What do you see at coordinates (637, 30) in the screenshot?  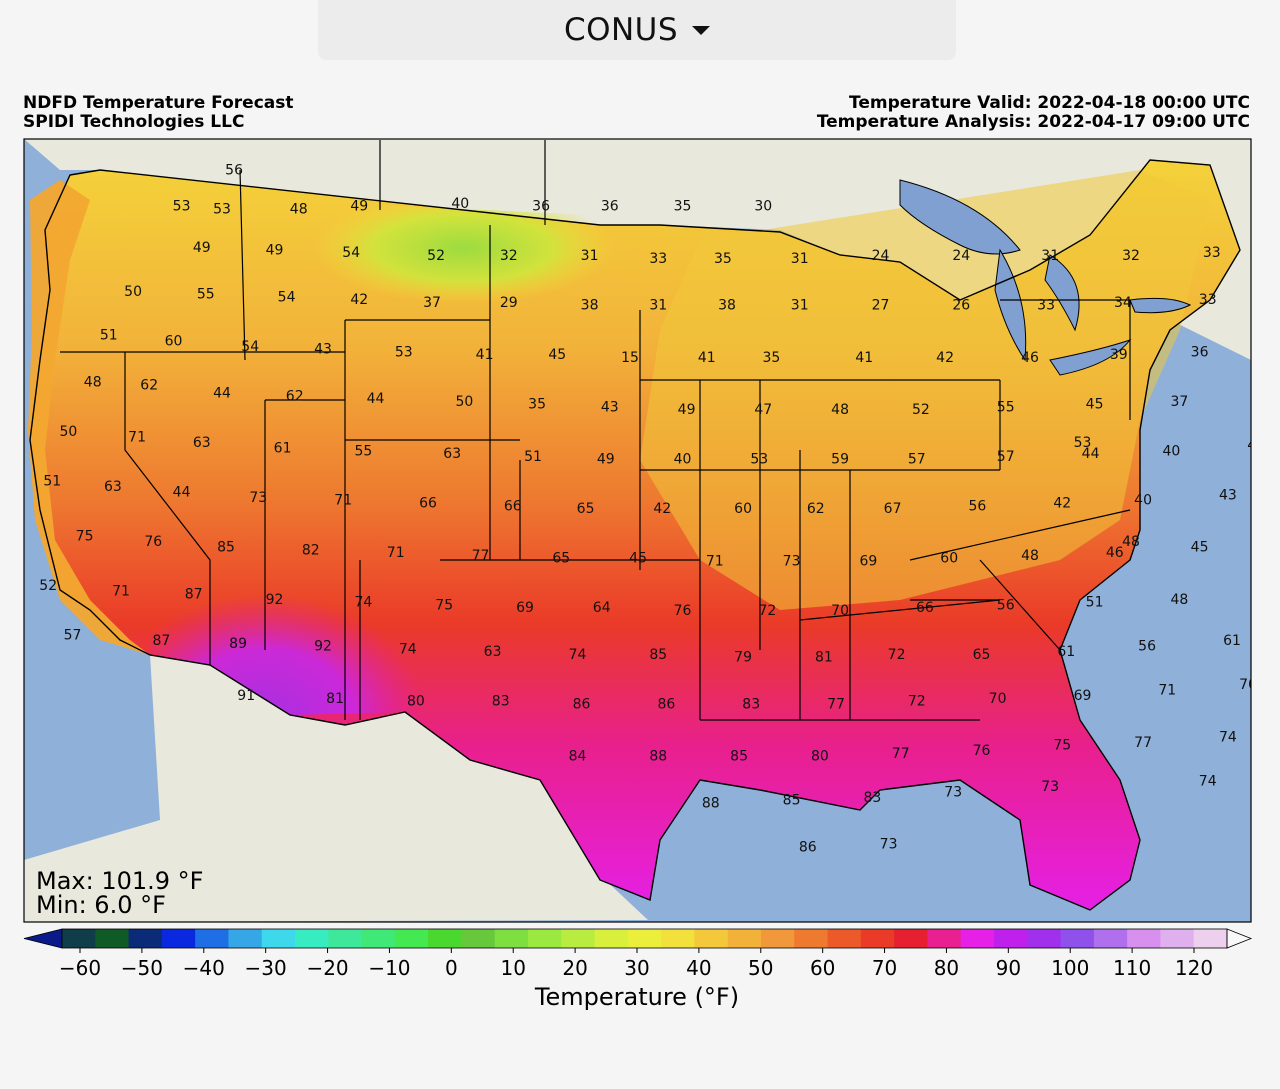 I see `region-dropdown: CONUS` at bounding box center [637, 30].